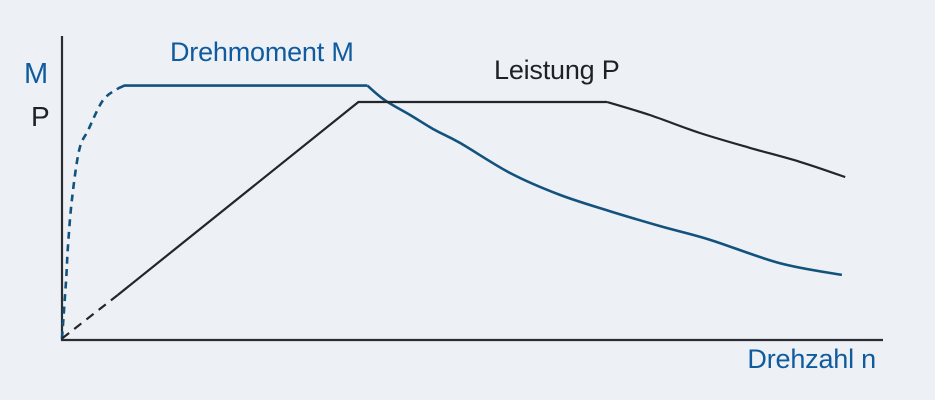  Describe the element at coordinates (811, 359) in the screenshot. I see `x-axis-label: Drehzahl n` at that location.